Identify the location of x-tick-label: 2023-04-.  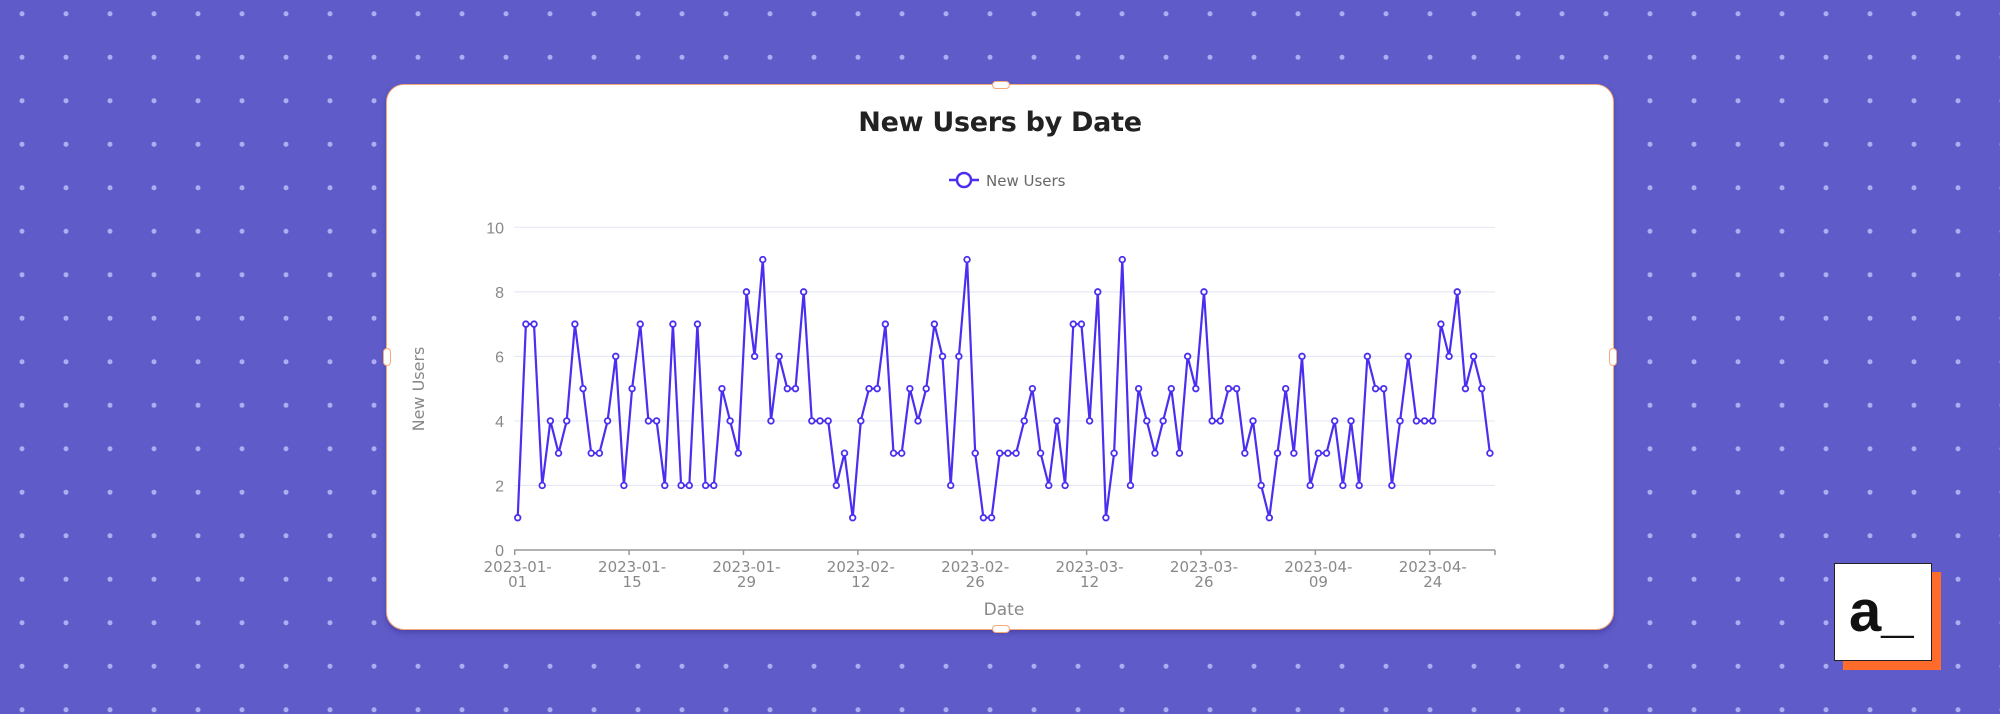
(1318, 567).